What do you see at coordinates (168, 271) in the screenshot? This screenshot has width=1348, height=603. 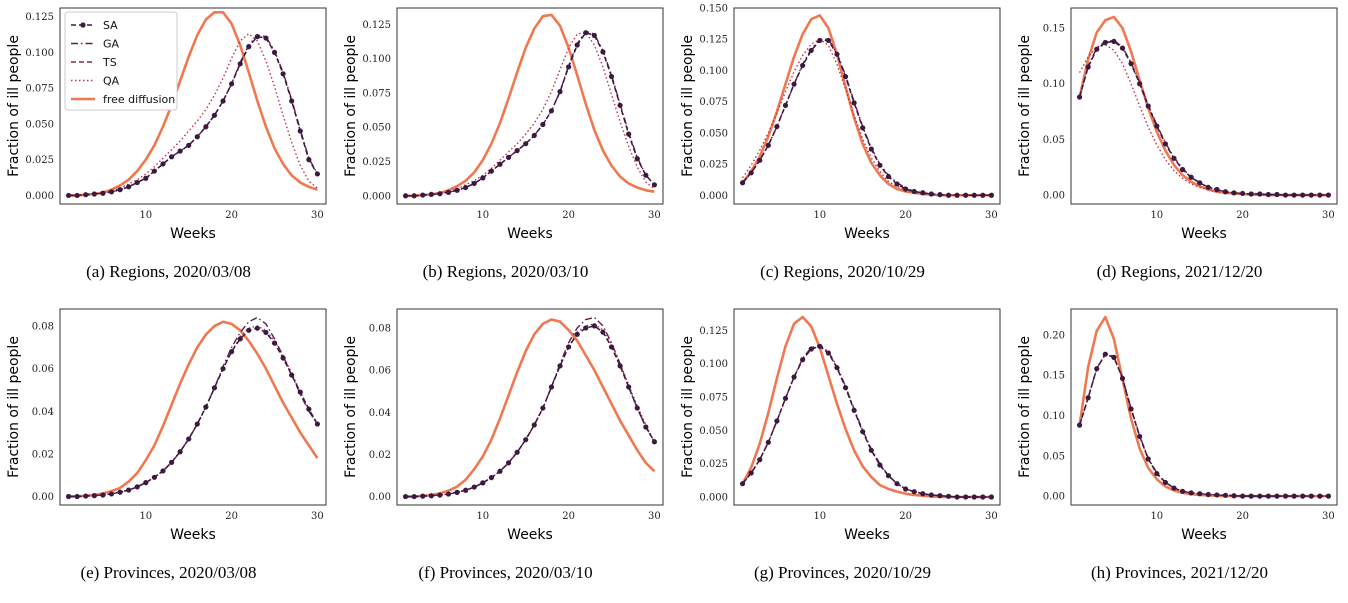 I see `chart-caption: (a) Regions, 2020/03/08` at bounding box center [168, 271].